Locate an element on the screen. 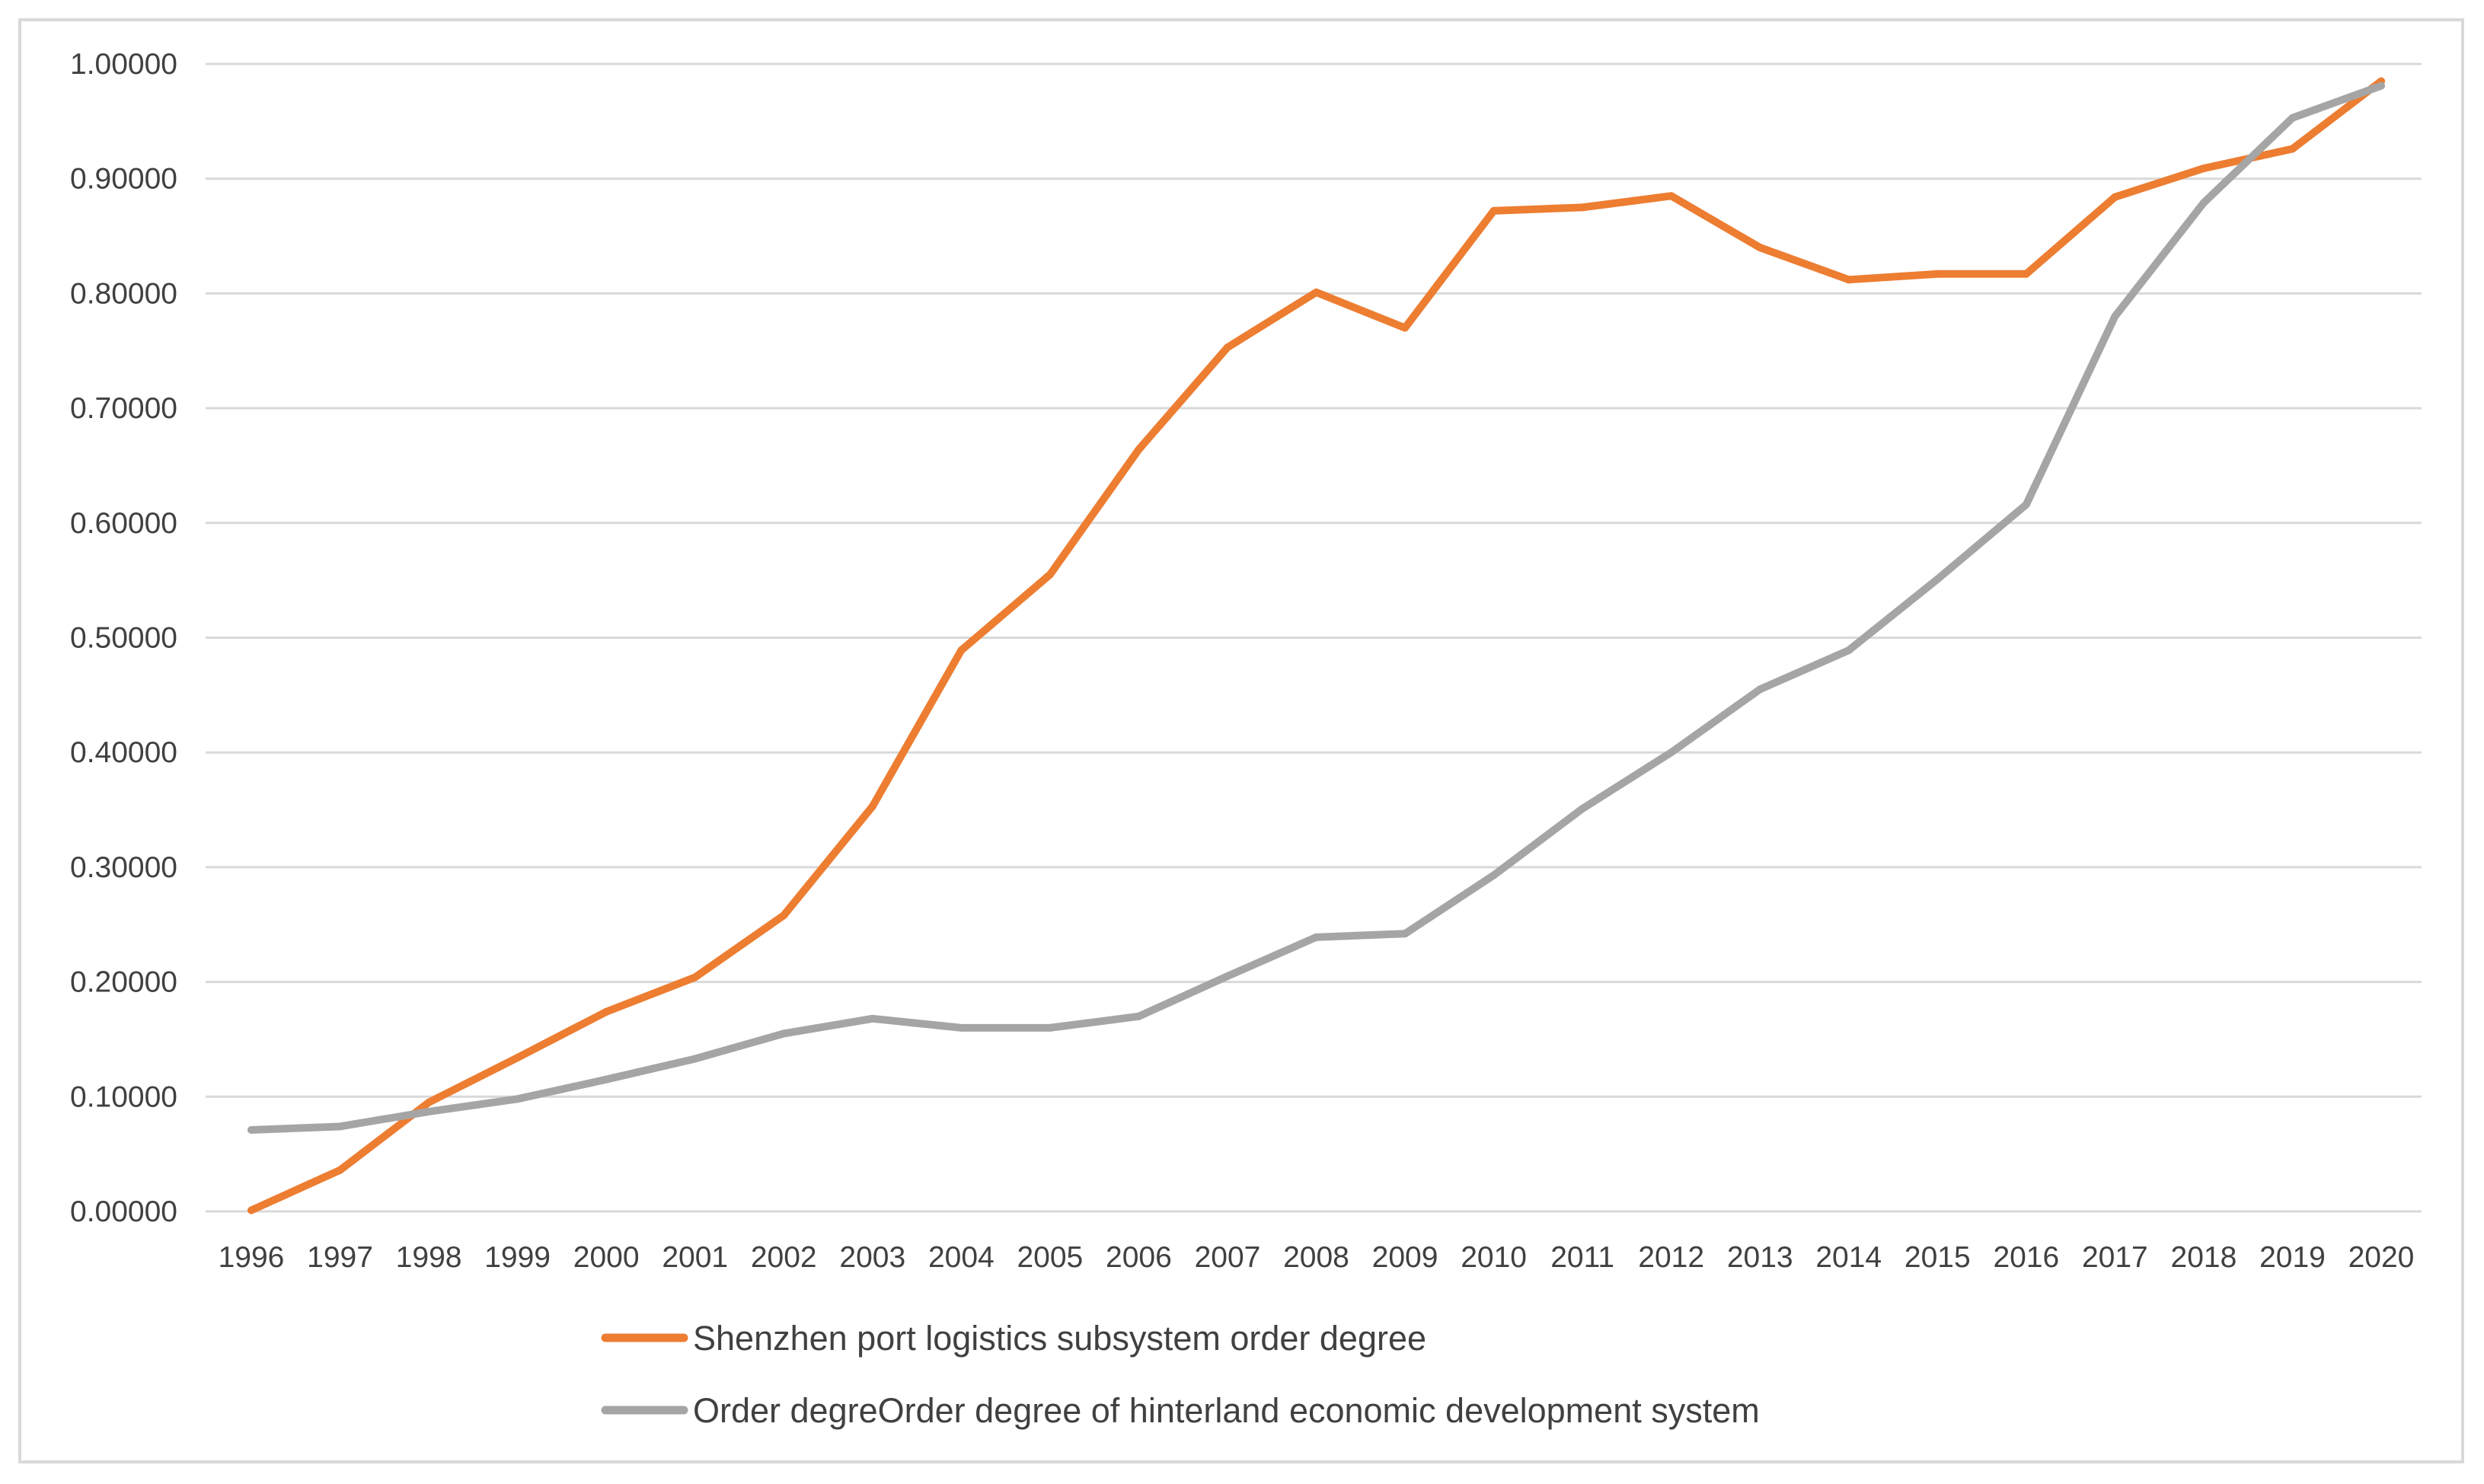 Image resolution: width=2484 pixels, height=1484 pixels. y-tick-label: 1.00000 is located at coordinates (124, 64).